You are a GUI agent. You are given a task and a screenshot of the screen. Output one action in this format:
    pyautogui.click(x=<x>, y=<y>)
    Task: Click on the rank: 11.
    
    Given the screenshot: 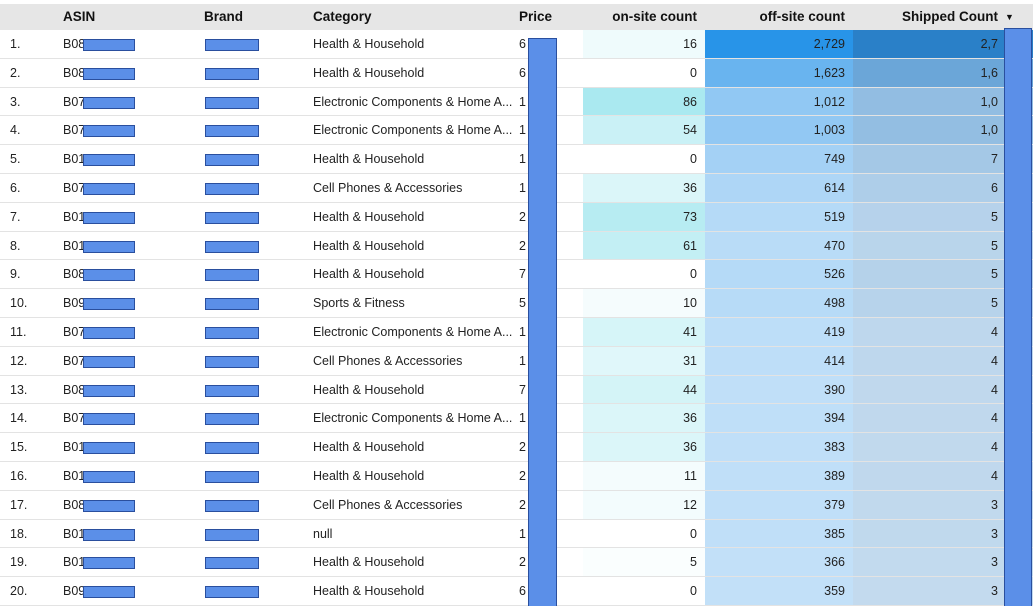 What is the action you would take?
    pyautogui.click(x=18, y=332)
    